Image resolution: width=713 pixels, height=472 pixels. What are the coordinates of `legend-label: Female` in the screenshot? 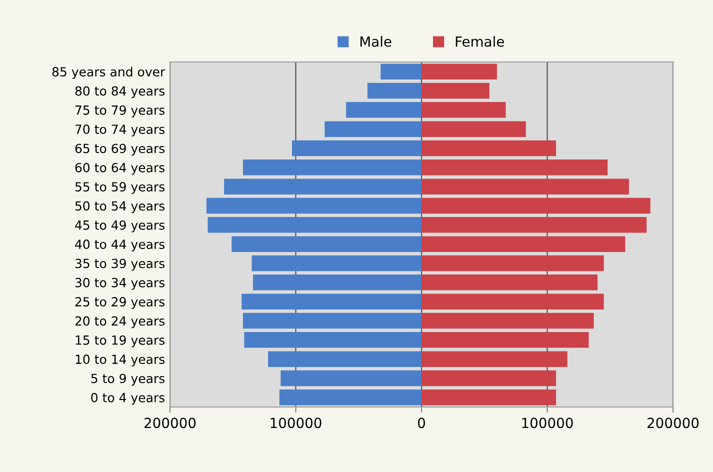 It's located at (480, 41).